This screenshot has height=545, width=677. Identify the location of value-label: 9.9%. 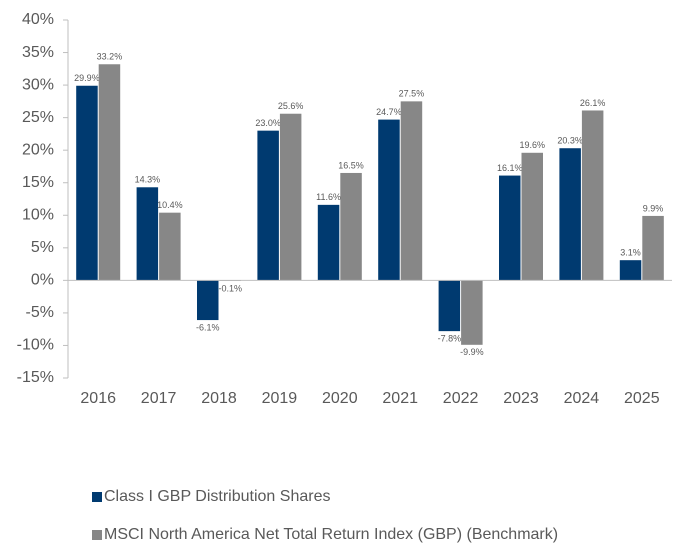
(653, 208).